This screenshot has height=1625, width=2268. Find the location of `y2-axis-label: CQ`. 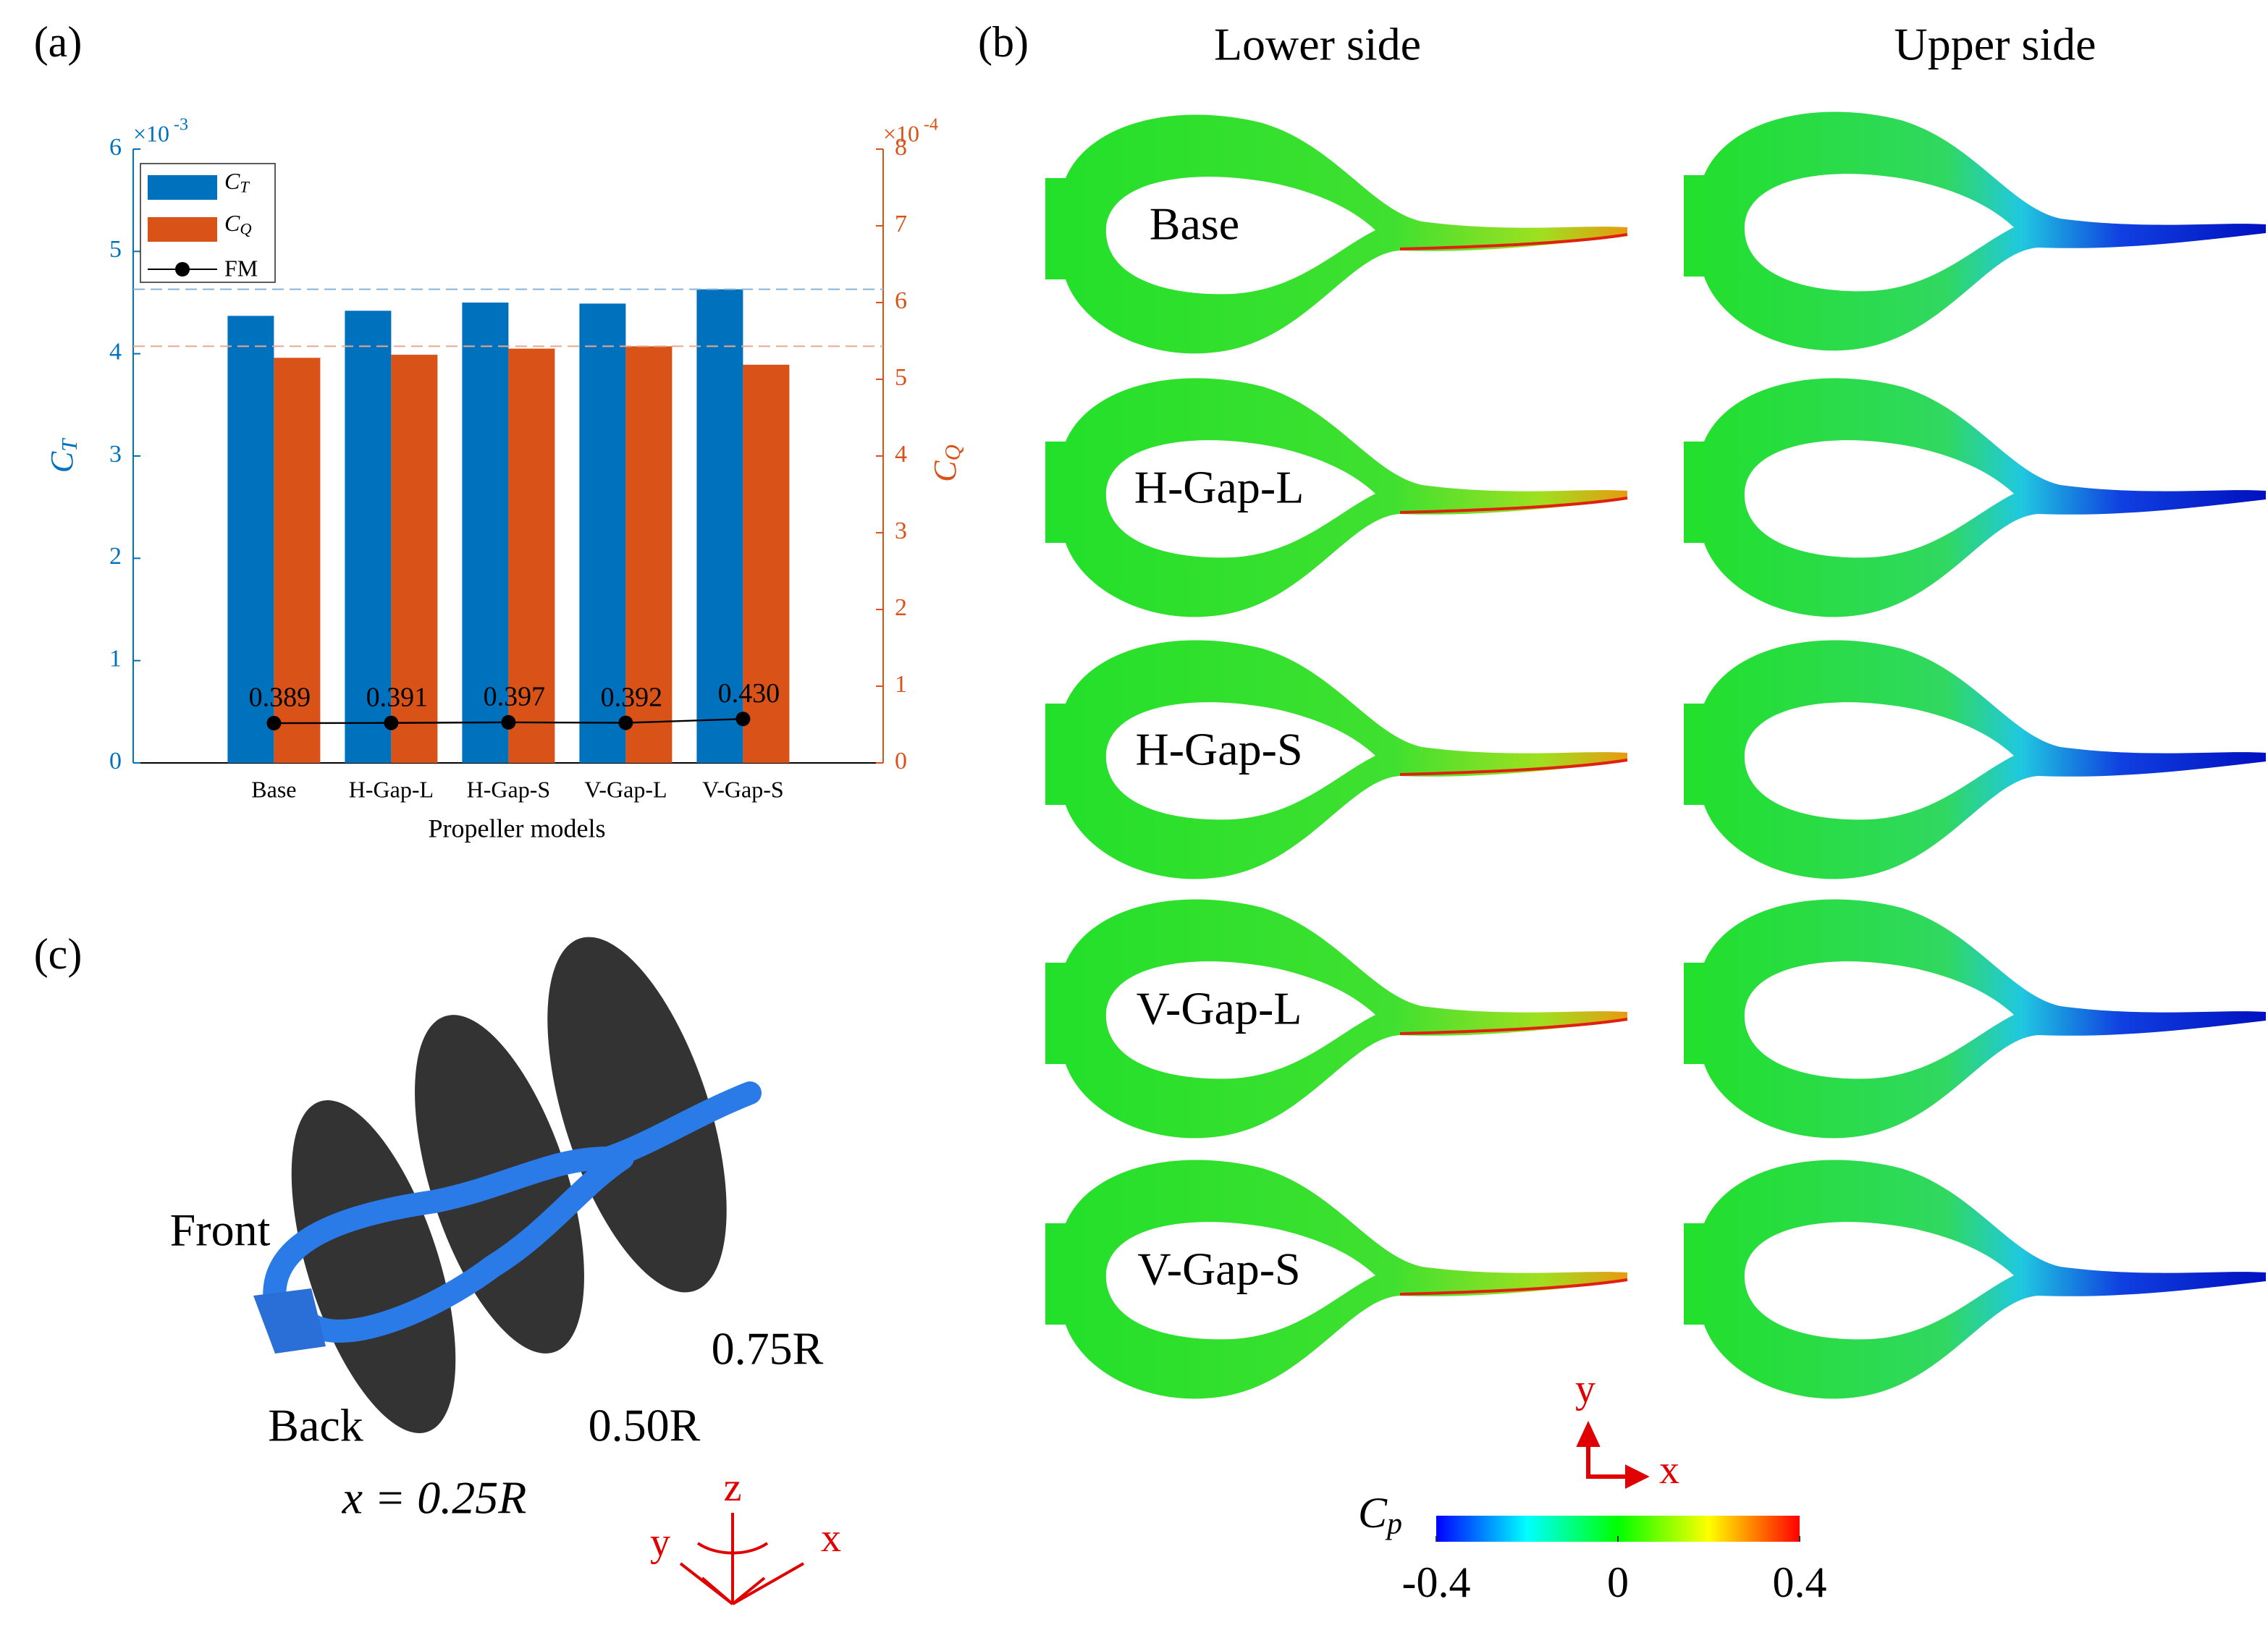

y2-axis-label: CQ is located at coordinates (946, 463).